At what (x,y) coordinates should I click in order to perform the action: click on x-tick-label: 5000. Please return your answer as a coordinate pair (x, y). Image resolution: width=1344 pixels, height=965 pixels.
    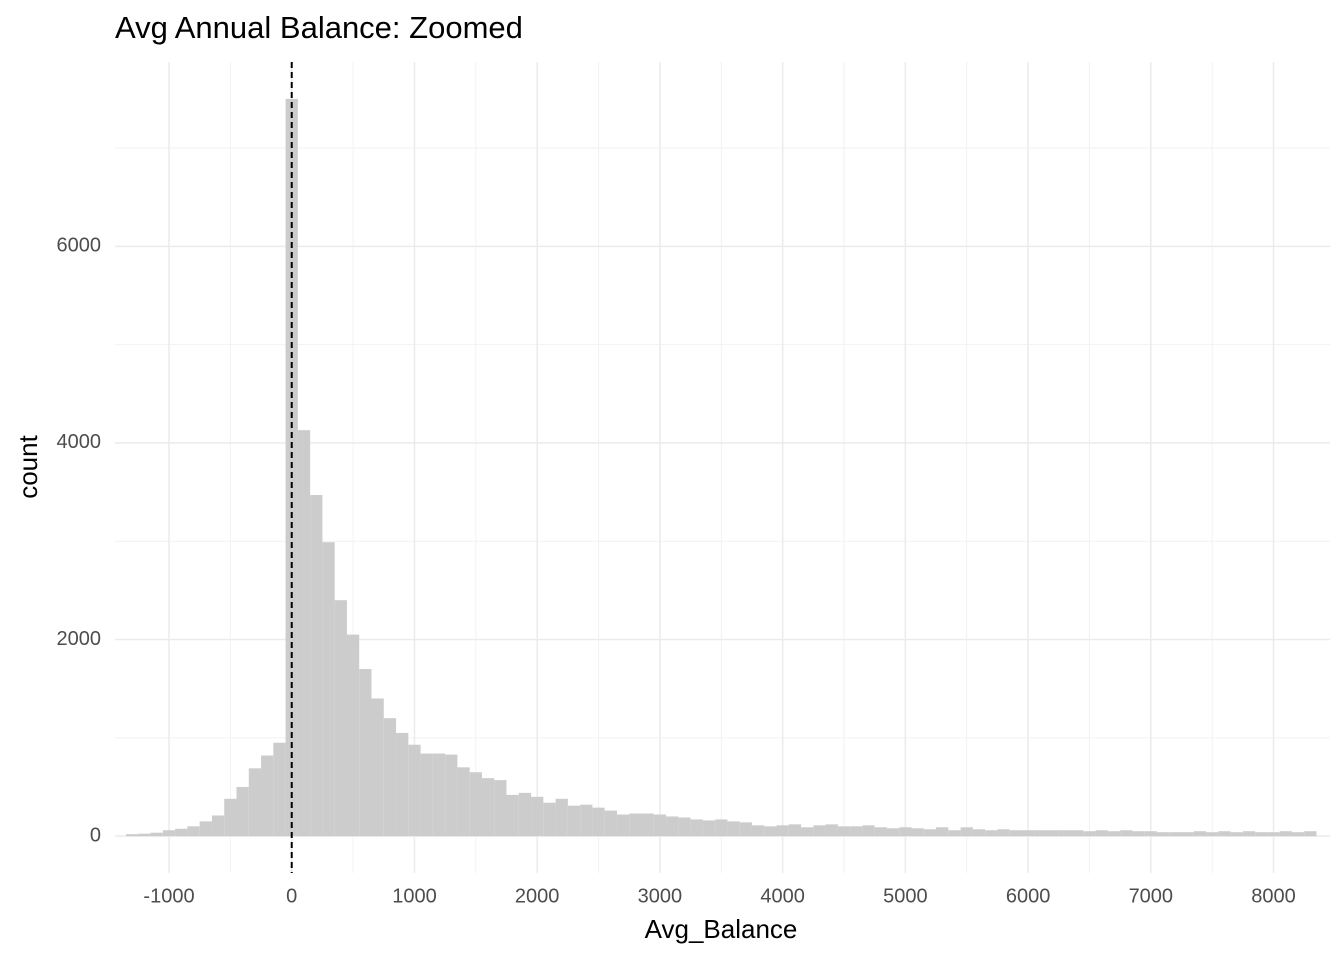
    Looking at the image, I should click on (905, 896).